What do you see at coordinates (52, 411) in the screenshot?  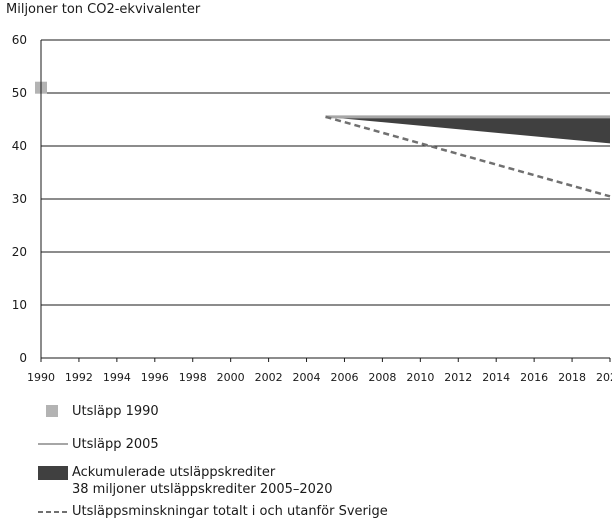 I see `legend-swatch-1990` at bounding box center [52, 411].